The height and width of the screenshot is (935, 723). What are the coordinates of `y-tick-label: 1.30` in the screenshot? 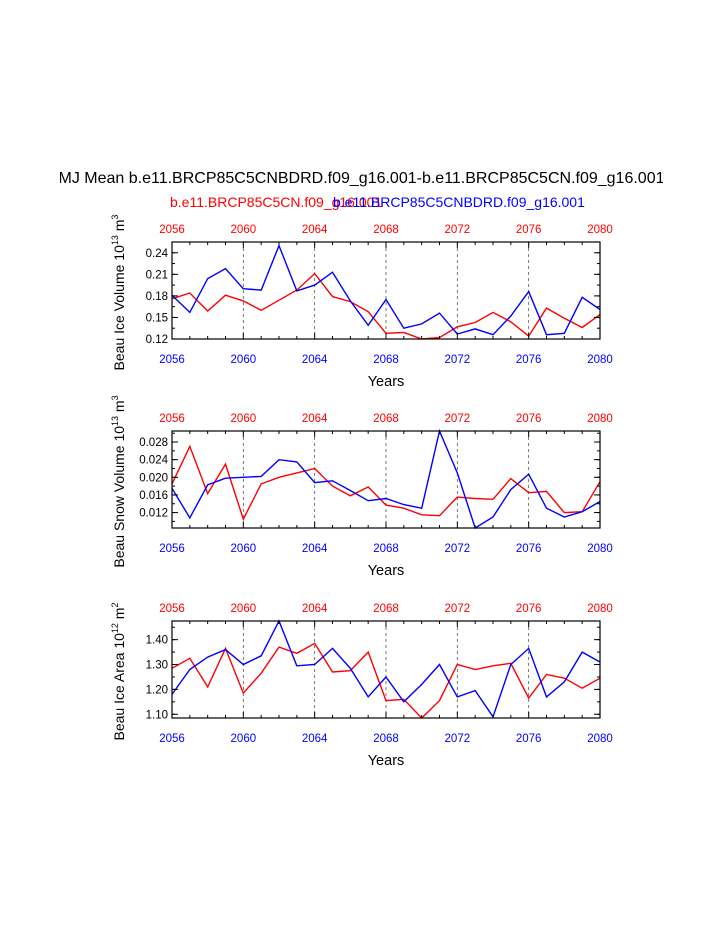 It's located at (157, 666).